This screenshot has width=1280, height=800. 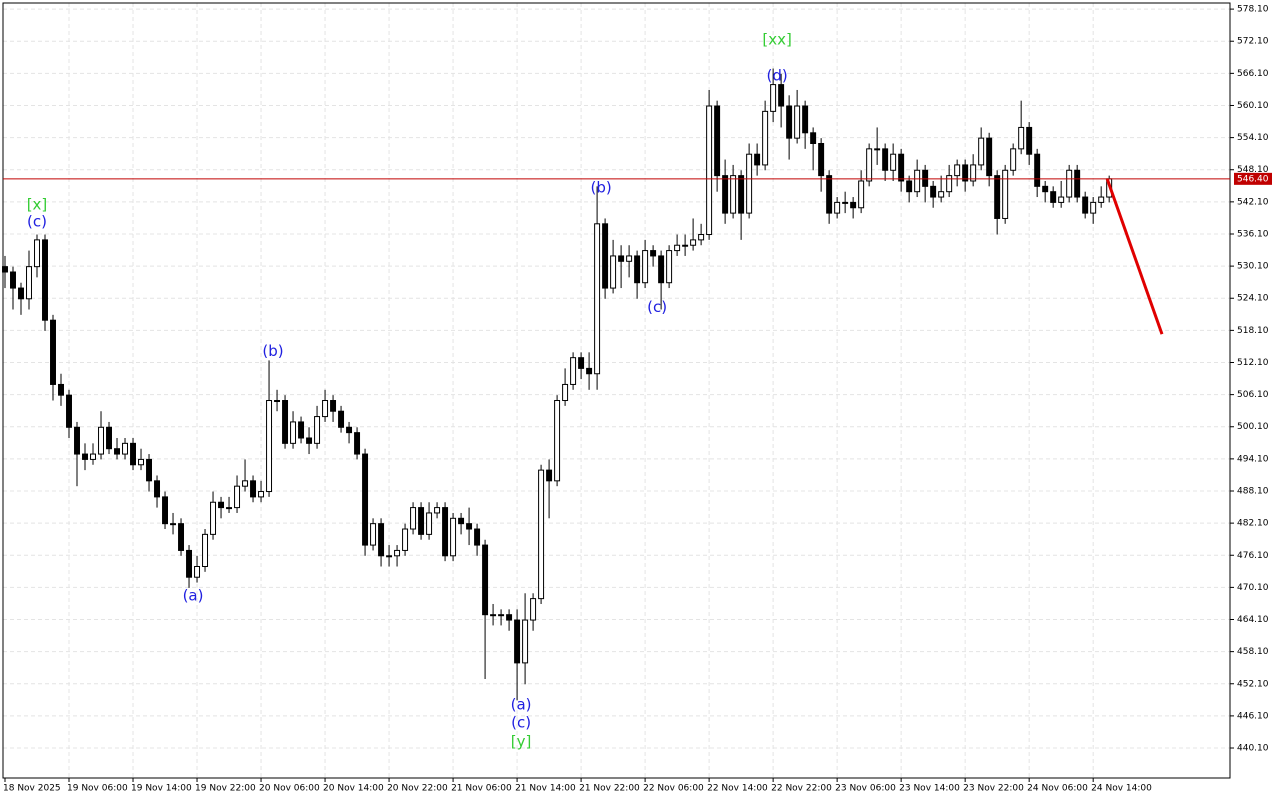 I want to click on y-tick-label: 464.10, so click(x=1253, y=620).